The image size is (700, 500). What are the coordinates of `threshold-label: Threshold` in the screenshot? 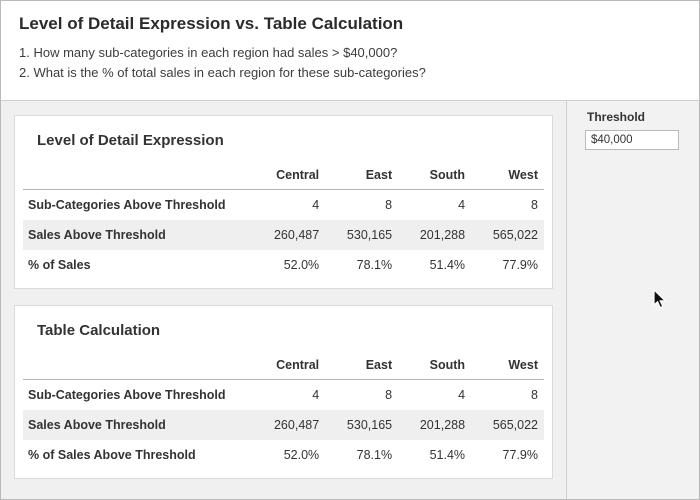 It's located at (616, 117).